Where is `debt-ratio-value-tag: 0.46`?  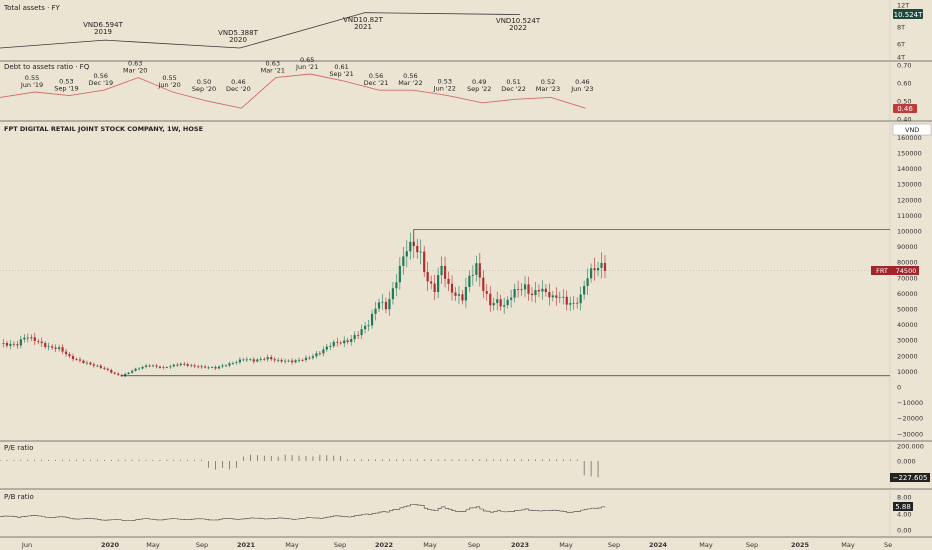
debt-ratio-value-tag: 0.46 is located at coordinates (905, 109).